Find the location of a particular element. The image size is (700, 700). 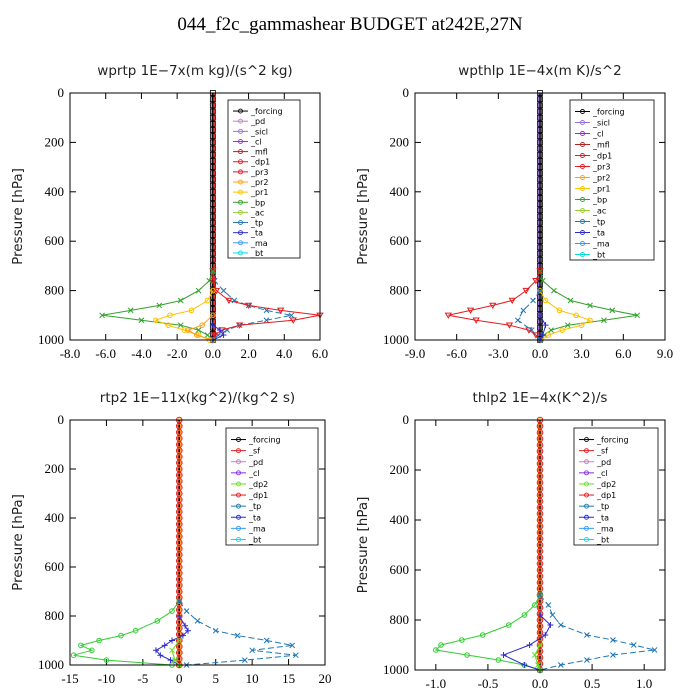

legend-entry: _pr2 is located at coordinates (601, 178).